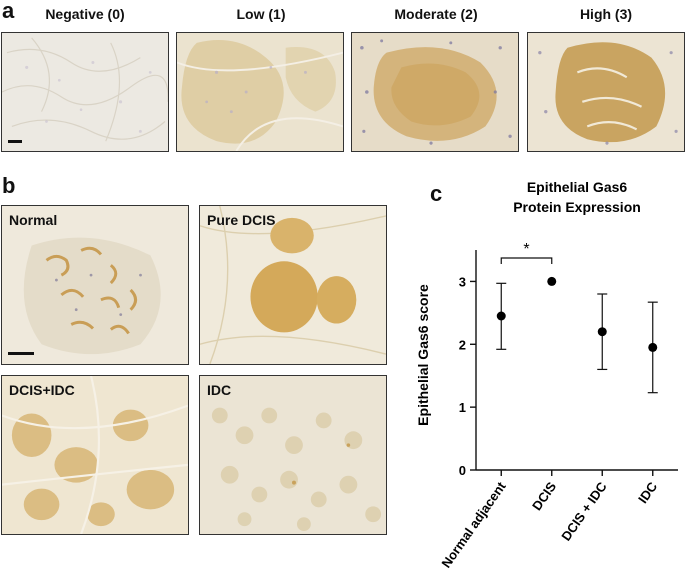 The image size is (685, 576). Describe the element at coordinates (577, 207) in the screenshot. I see `chart-title-line: Protein Expression` at that location.